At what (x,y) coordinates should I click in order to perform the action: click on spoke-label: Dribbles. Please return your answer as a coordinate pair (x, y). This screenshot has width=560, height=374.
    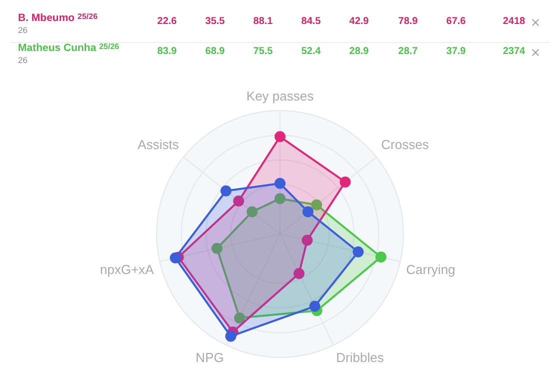
    Looking at the image, I should click on (360, 357).